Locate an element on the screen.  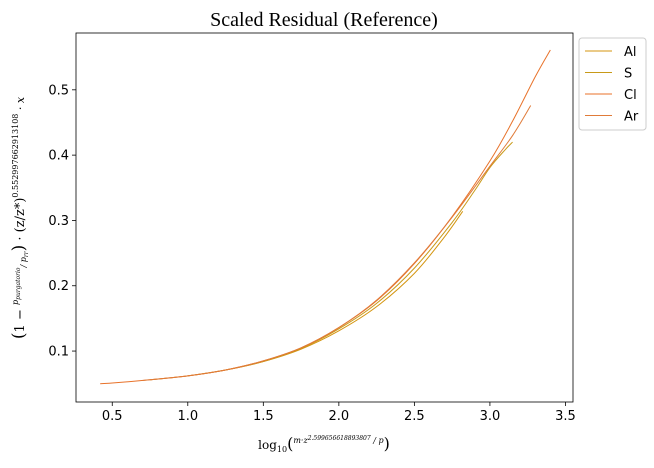
legend-label-ar: Ar is located at coordinates (631, 117).